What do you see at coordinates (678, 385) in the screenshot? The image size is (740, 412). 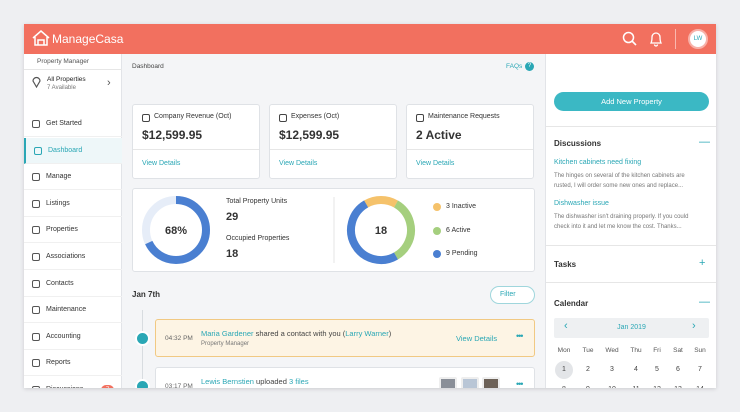 I see `calendar-day: 13` at bounding box center [678, 385].